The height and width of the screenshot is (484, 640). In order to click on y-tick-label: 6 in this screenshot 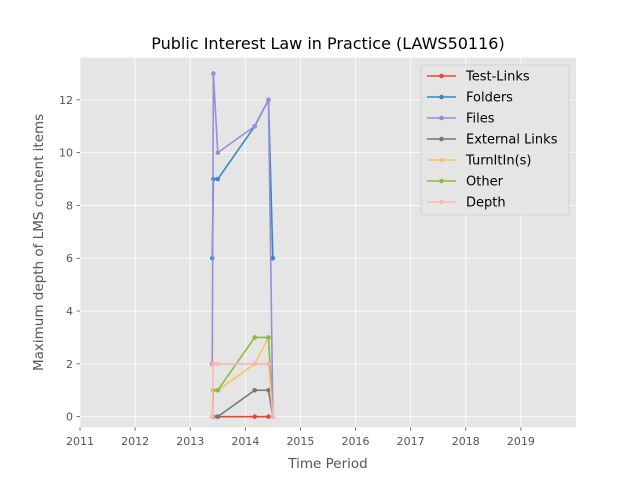, I will do `click(69, 258)`.